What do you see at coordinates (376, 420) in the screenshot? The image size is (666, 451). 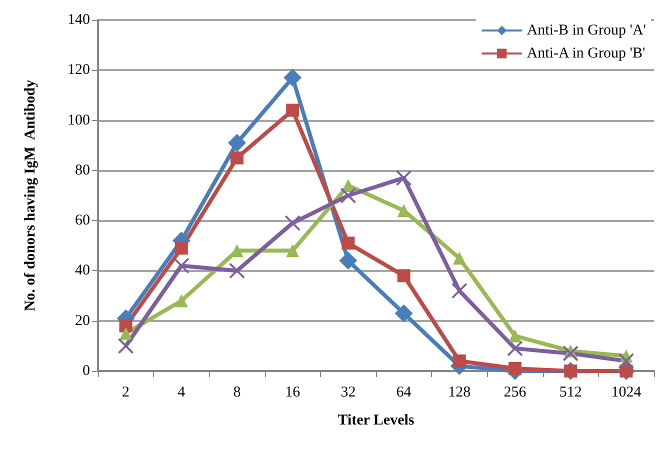 I see `x-axis-title: Titer Levels` at bounding box center [376, 420].